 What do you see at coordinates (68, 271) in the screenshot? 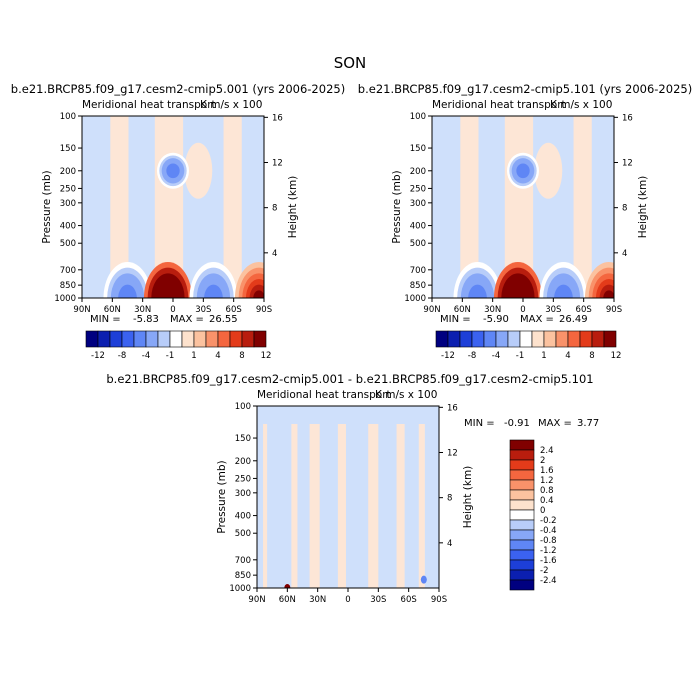
I see `y-tick-label: 700` at bounding box center [68, 271].